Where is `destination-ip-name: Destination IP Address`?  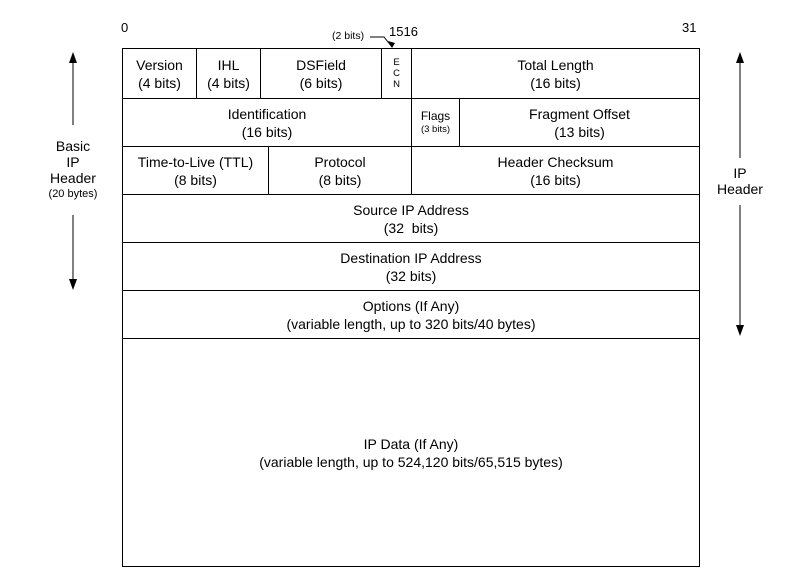 destination-ip-name: Destination IP Address is located at coordinates (411, 257).